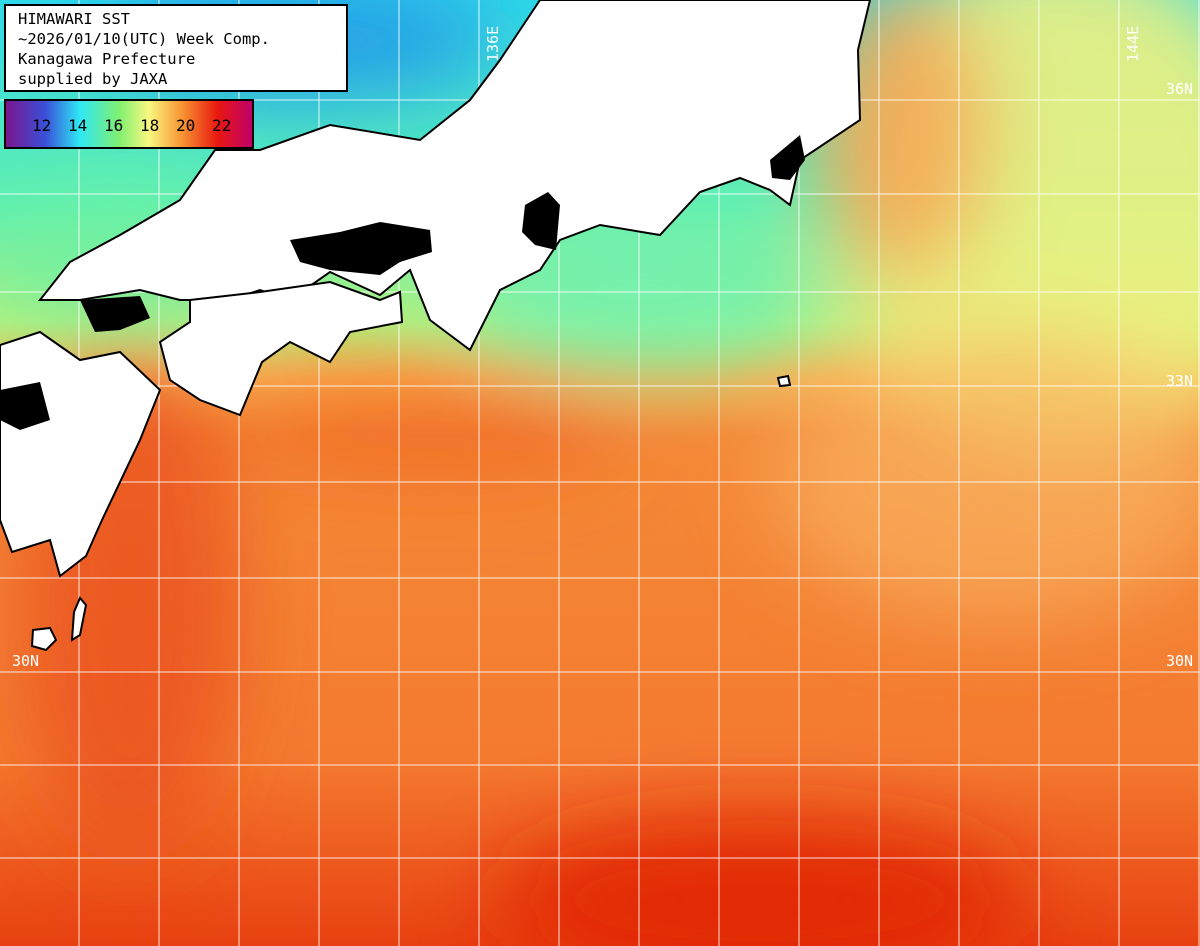 The width and height of the screenshot is (1200, 946). Describe the element at coordinates (78, 125) in the screenshot. I see `legend-tick: 14` at that location.